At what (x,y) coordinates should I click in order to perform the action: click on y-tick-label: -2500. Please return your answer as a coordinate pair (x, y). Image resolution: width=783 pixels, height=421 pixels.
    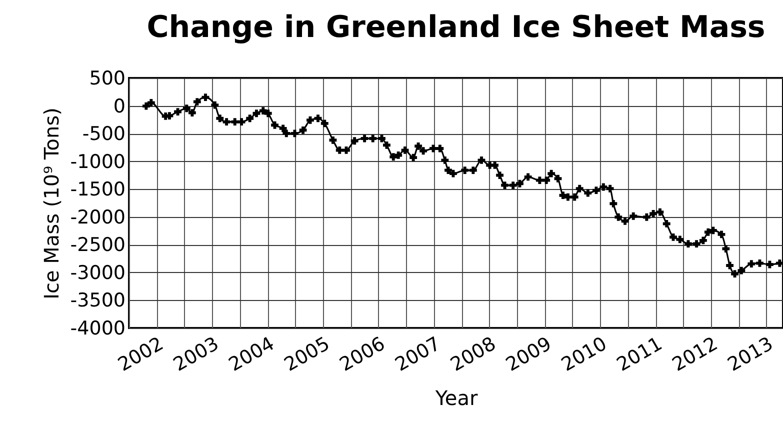
    Looking at the image, I should click on (98, 245).